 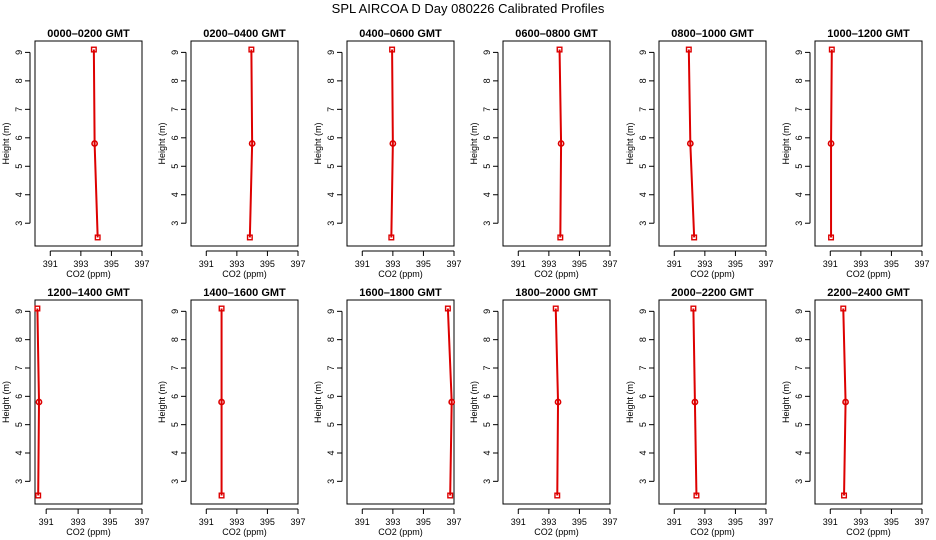 What do you see at coordinates (868, 34) in the screenshot?
I see `panel-title: 1000–1200 GMT` at bounding box center [868, 34].